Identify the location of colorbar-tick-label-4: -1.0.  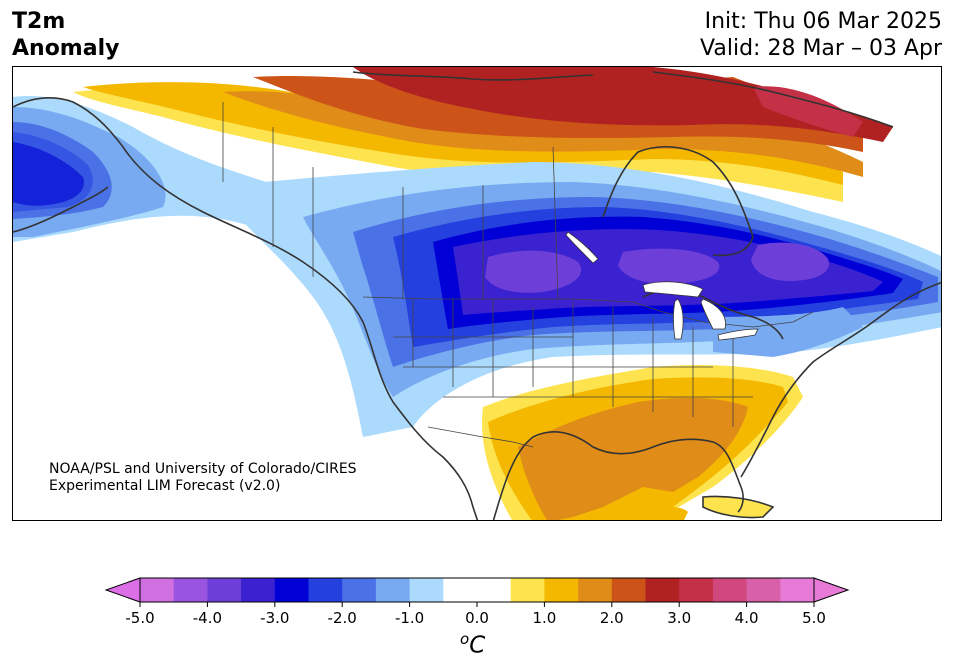
(409, 618).